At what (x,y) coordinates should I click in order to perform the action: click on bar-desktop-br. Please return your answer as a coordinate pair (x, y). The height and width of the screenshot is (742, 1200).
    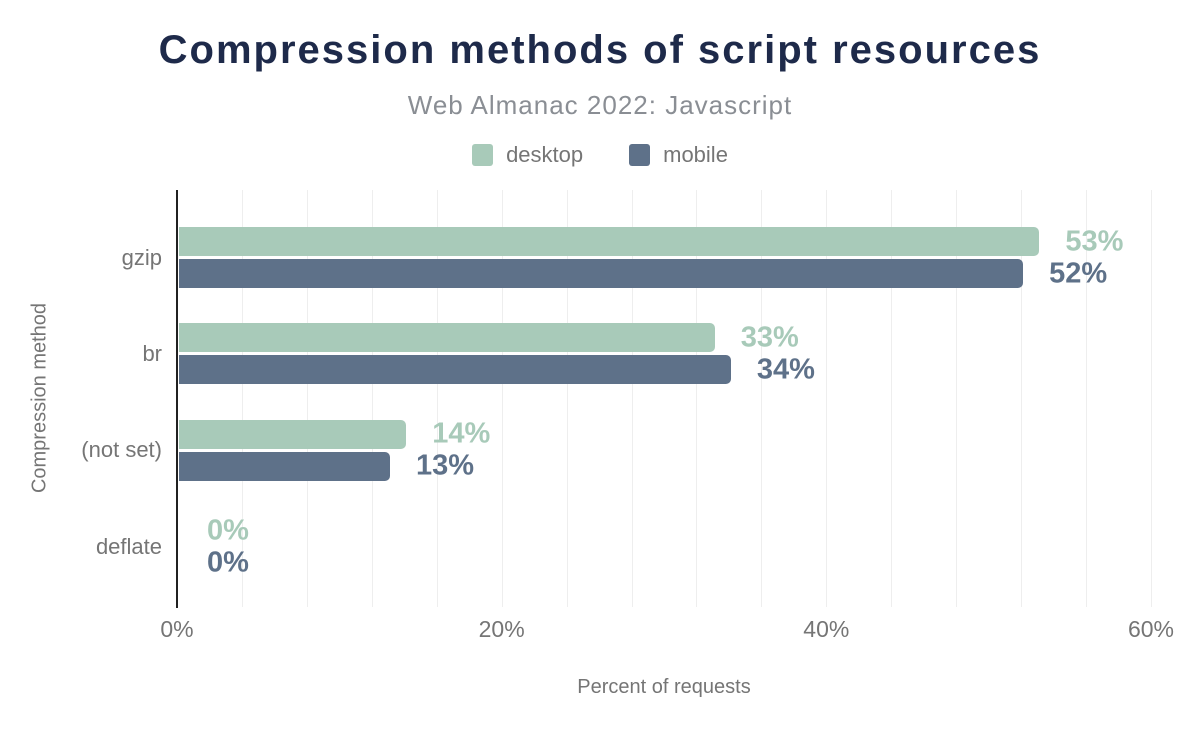
    Looking at the image, I should click on (447, 338).